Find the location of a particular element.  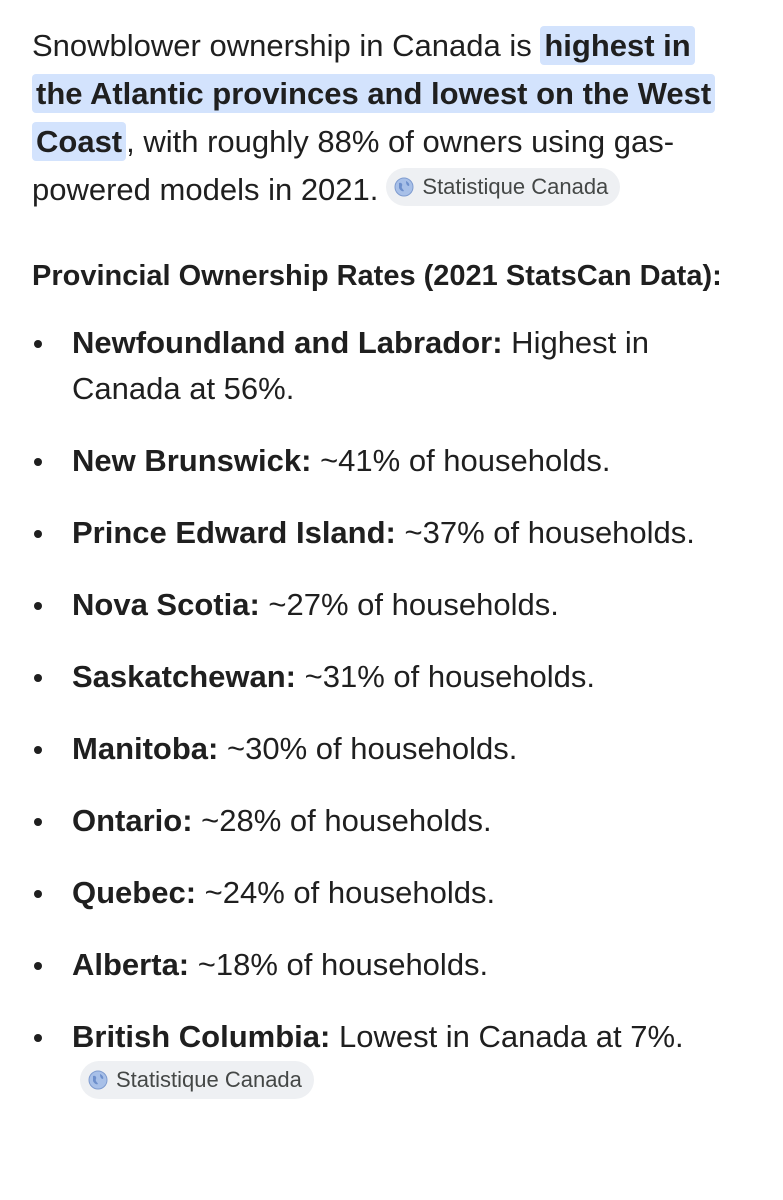

list-item: Nova Scotia: ~27% of households. is located at coordinates (387, 605).